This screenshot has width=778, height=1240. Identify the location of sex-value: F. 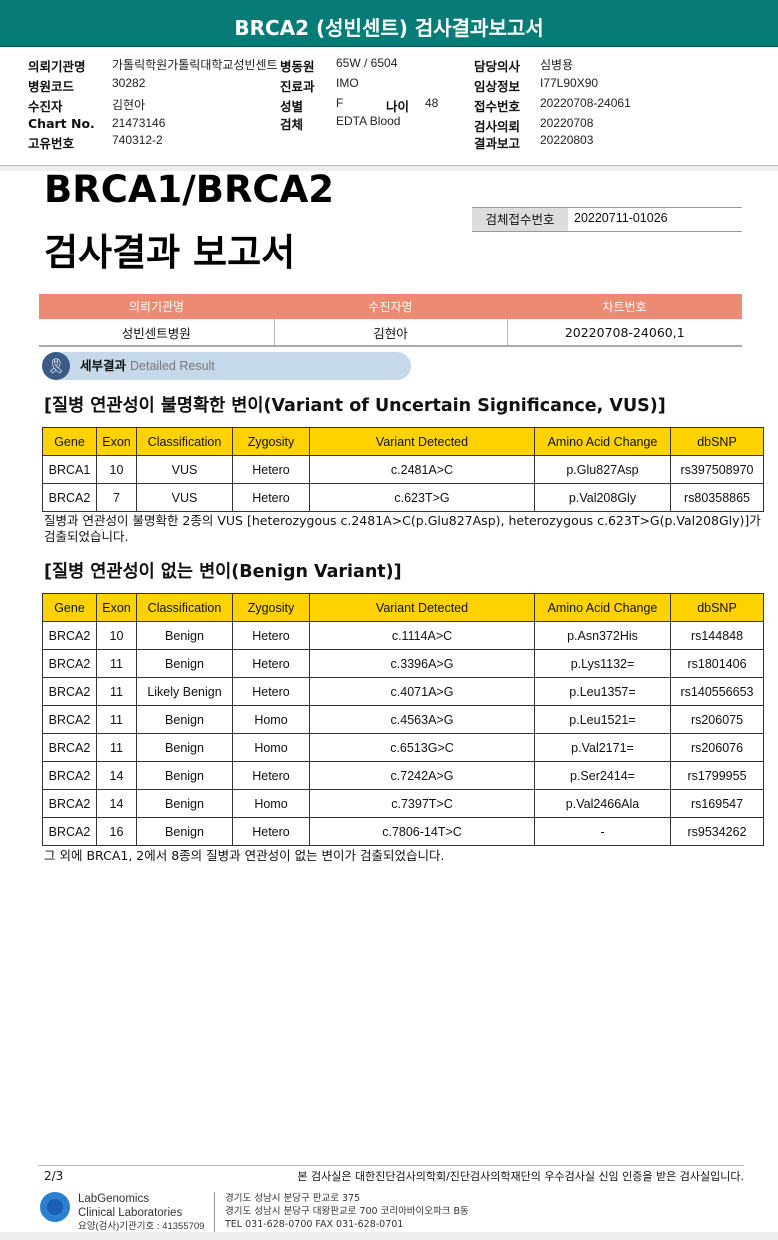
(340, 103).